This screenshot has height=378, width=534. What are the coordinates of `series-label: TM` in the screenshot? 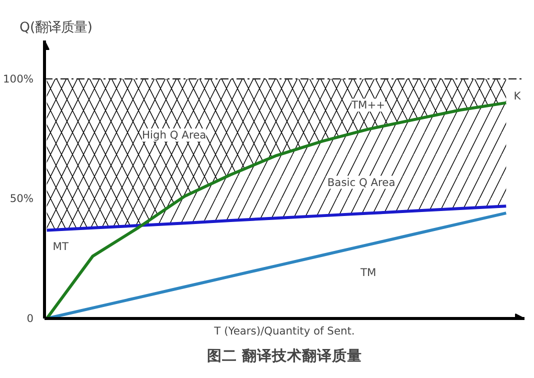 It's located at (367, 273).